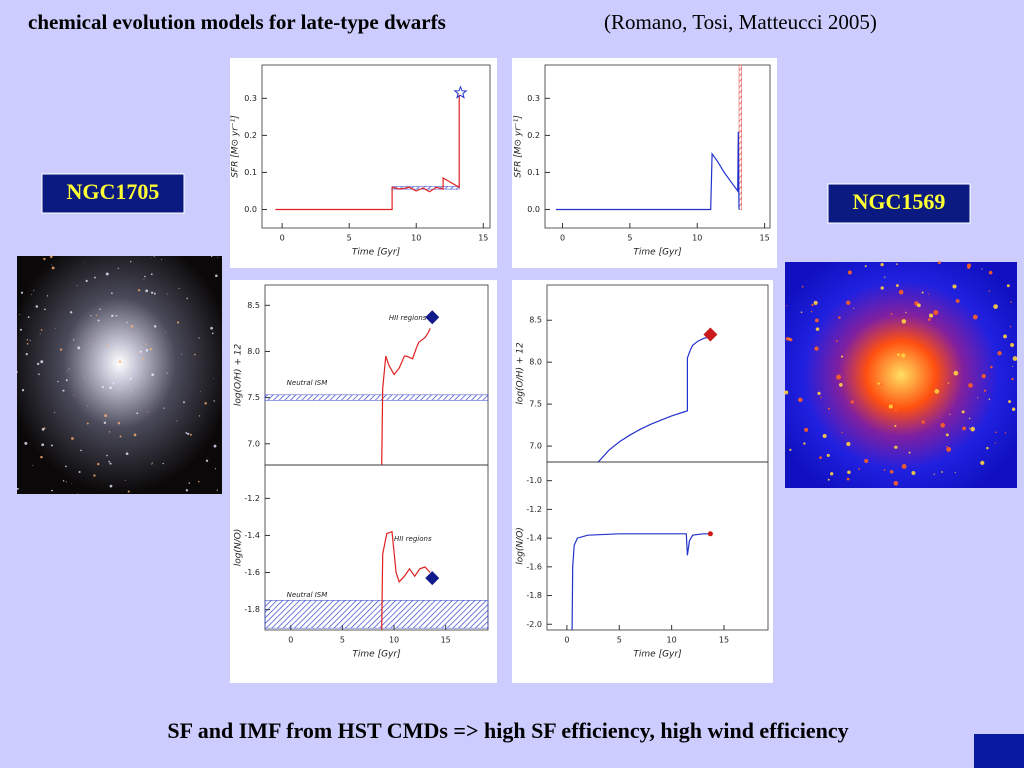 The width and height of the screenshot is (1024, 768). What do you see at coordinates (113, 193) in the screenshot?
I see `label-box` at bounding box center [113, 193].